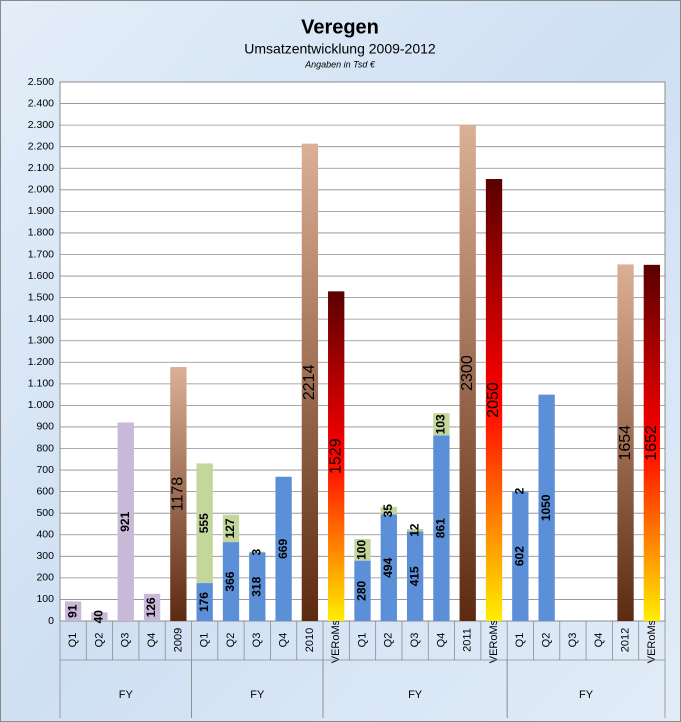 The image size is (681, 722). I want to click on y-tick-label: 200, so click(45, 578).